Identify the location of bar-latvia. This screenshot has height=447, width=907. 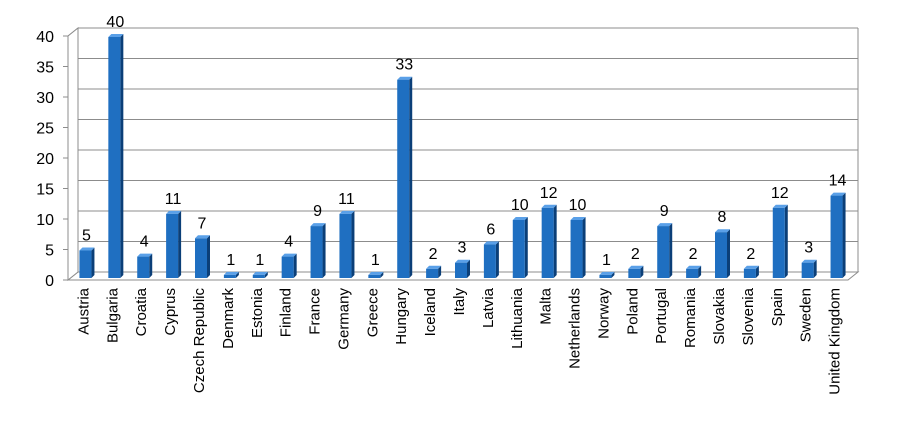
(491, 259).